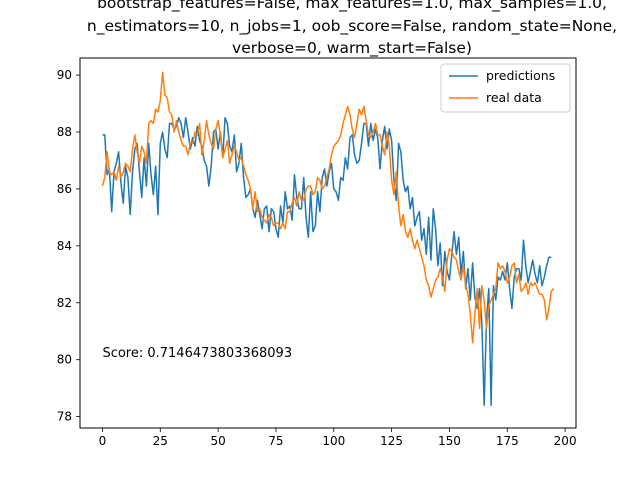 This screenshot has height=480, width=640. Describe the element at coordinates (333, 441) in the screenshot. I see `x-tick-label: 100` at that location.